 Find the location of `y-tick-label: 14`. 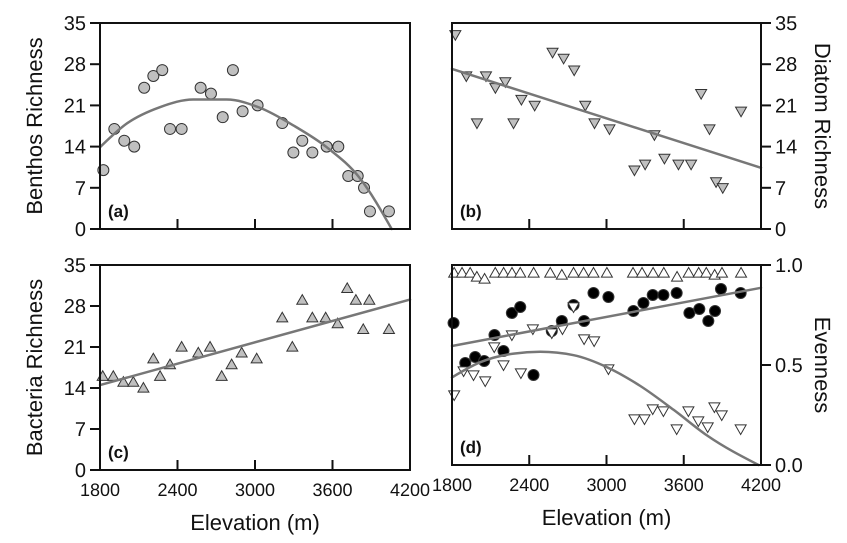

y-tick-label: 14 is located at coordinates (75, 147).